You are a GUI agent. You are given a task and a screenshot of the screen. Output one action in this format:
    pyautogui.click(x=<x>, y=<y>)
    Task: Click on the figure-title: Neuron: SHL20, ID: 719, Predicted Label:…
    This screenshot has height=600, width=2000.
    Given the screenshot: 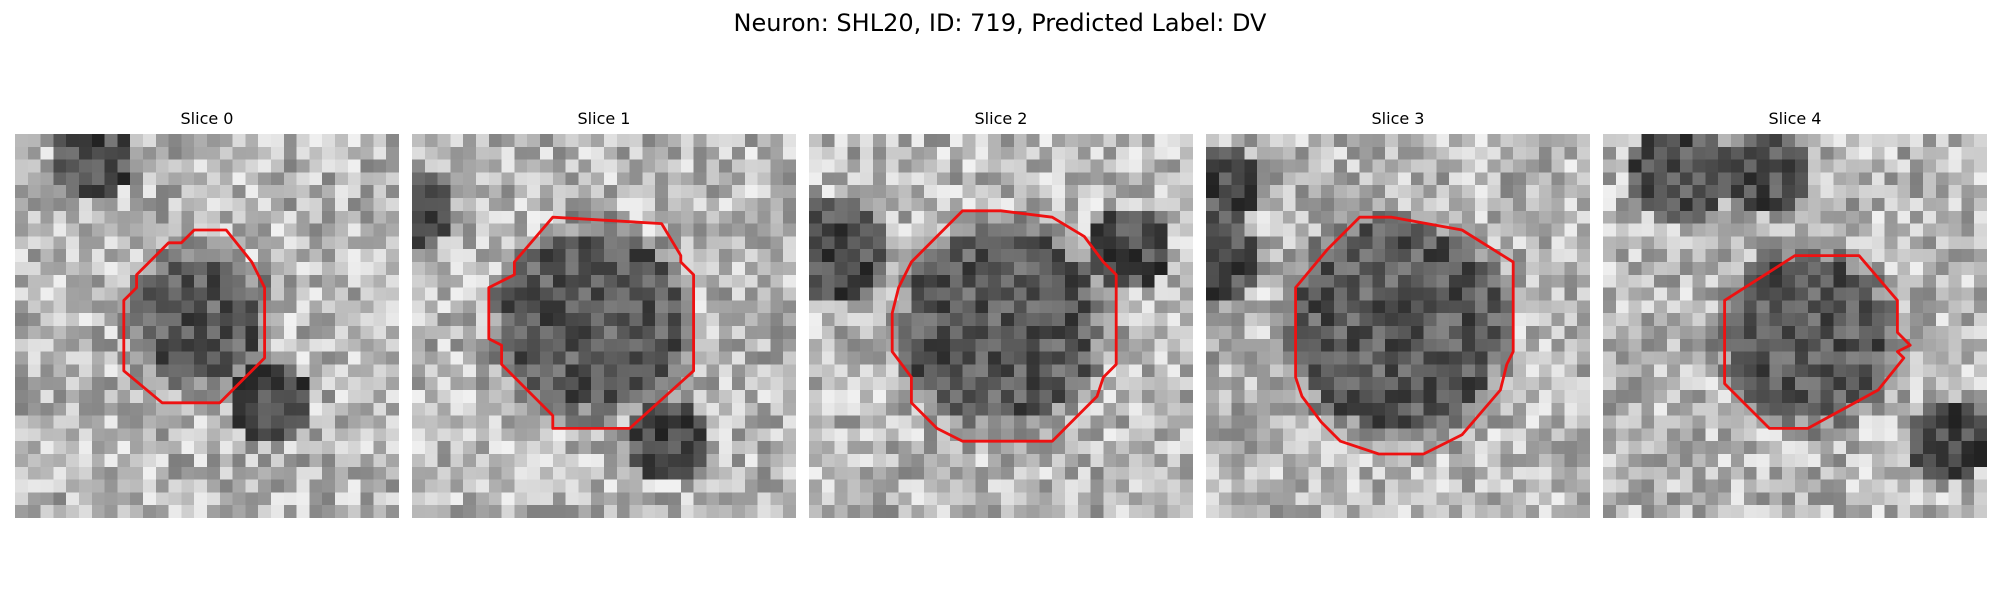 What is the action you would take?
    pyautogui.click(x=1000, y=23)
    